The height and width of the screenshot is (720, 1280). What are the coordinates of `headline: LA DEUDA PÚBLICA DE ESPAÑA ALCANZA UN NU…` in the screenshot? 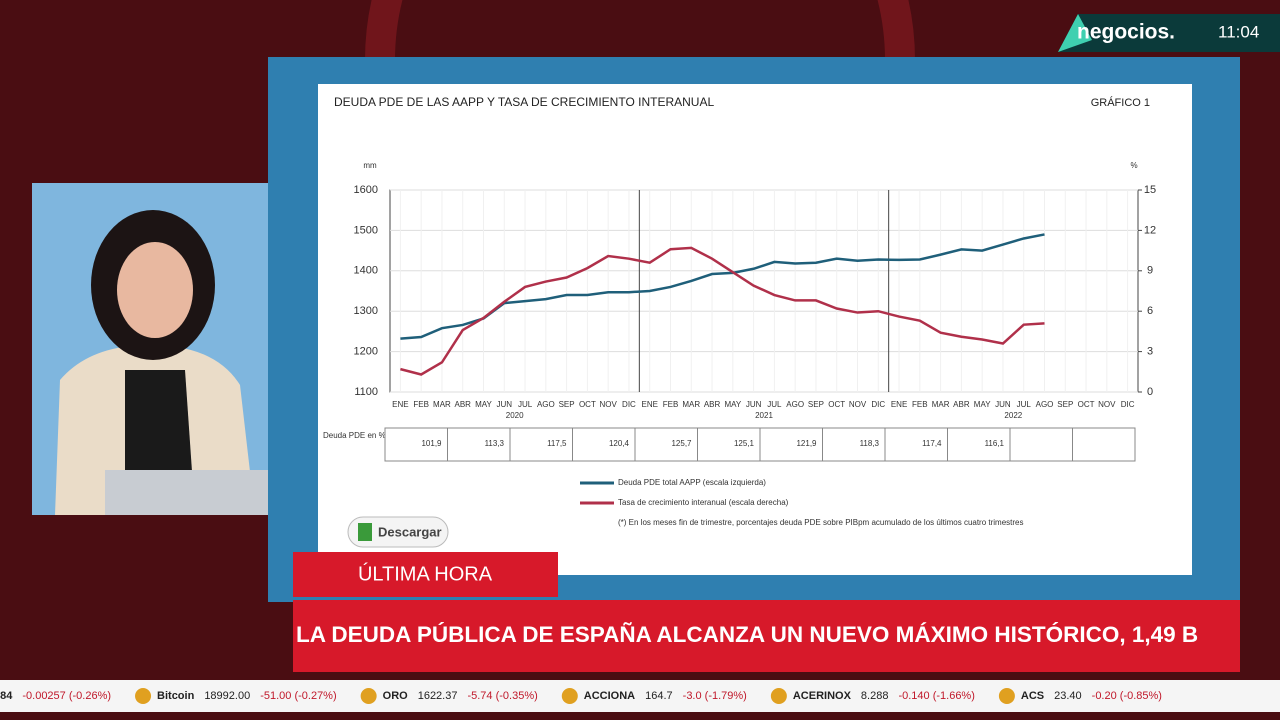 It's located at (747, 634).